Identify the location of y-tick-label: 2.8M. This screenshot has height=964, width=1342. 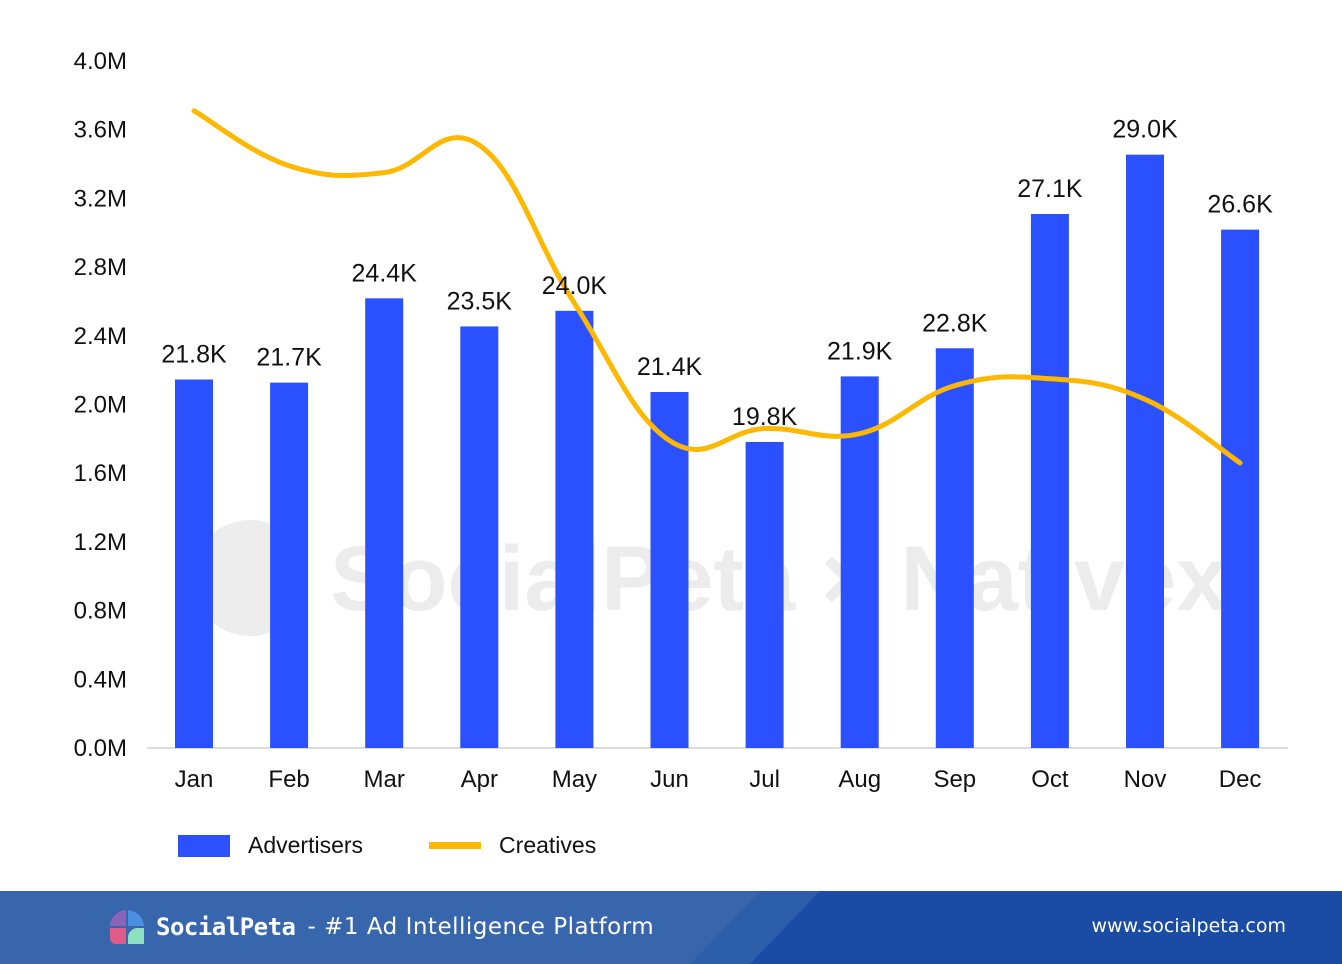
(100, 267).